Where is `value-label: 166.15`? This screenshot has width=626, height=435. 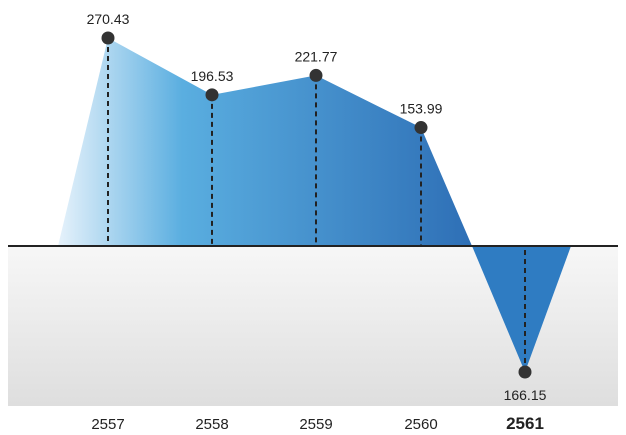
value-label: 166.15 is located at coordinates (525, 395).